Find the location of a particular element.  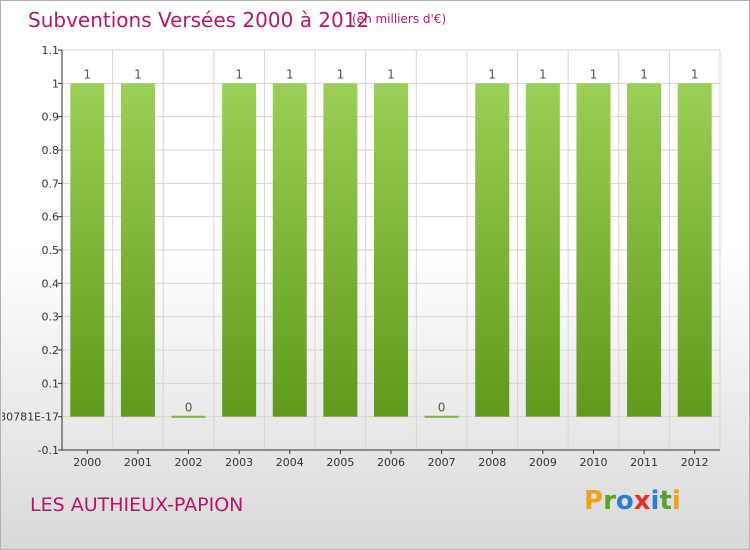

bar-2006 is located at coordinates (391, 250).